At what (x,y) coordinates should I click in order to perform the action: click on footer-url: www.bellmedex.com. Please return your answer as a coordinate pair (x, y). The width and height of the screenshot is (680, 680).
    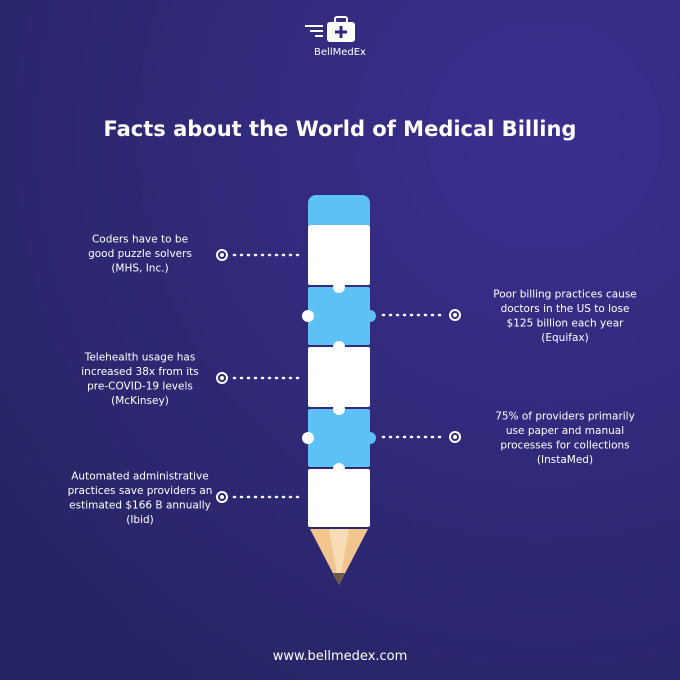
    Looking at the image, I should click on (340, 656).